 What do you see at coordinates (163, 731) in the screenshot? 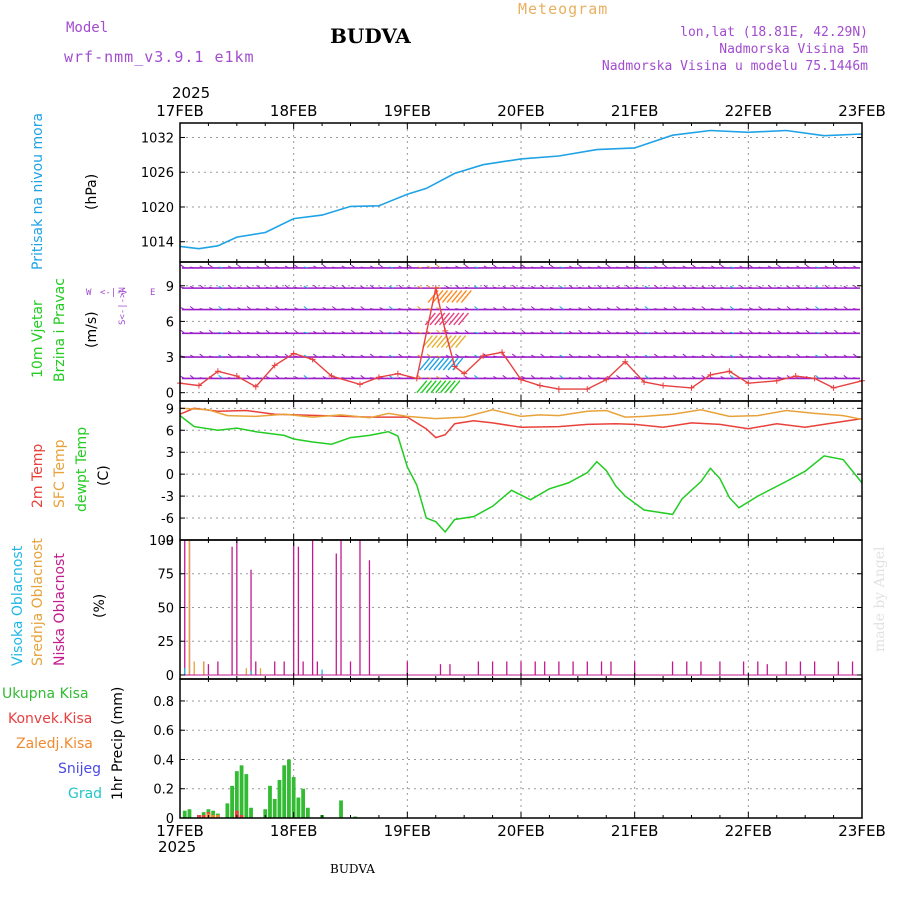
I see `precip-ytick-label: 0.6` at bounding box center [163, 731].